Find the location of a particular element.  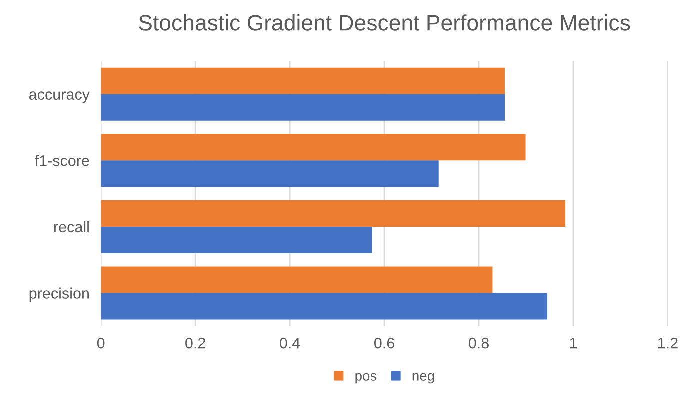

x-tick-label: 0 is located at coordinates (101, 343).